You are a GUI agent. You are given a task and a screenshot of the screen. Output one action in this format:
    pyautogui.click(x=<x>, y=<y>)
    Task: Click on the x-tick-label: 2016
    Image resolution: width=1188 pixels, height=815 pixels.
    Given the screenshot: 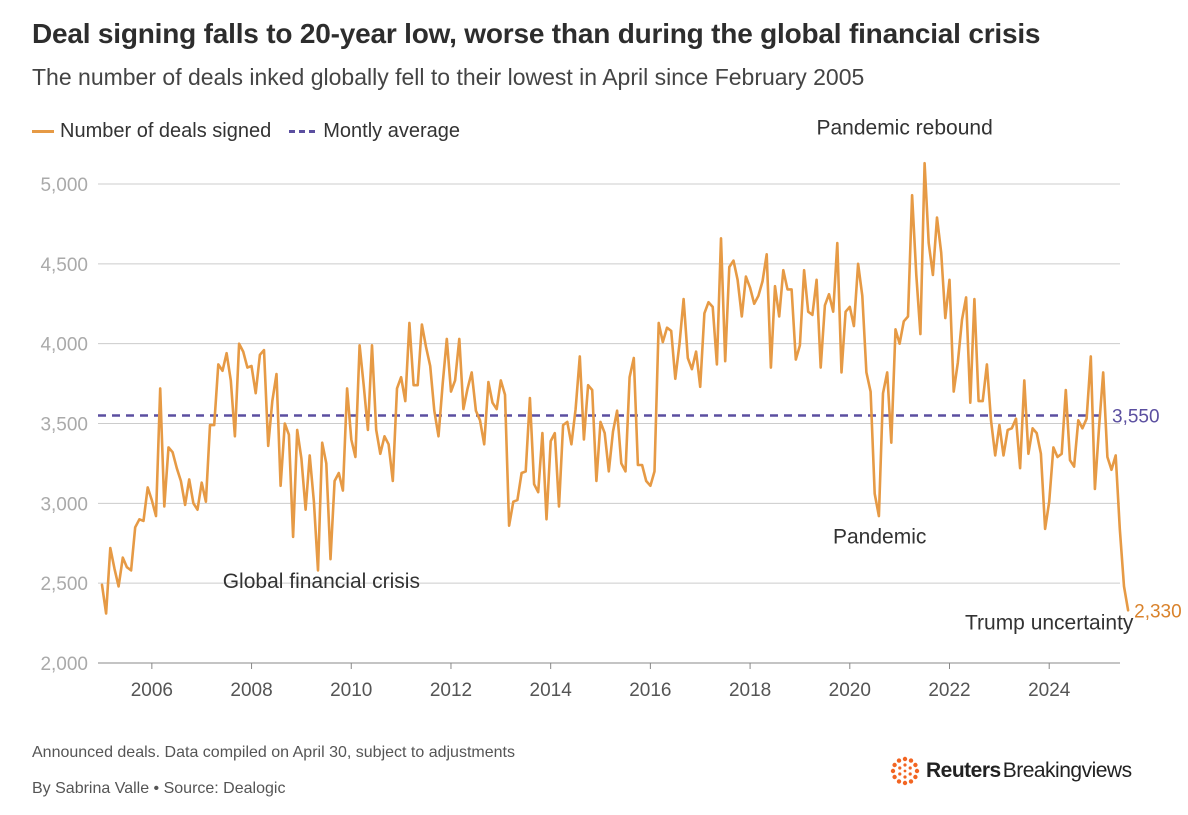 What is the action you would take?
    pyautogui.click(x=650, y=690)
    